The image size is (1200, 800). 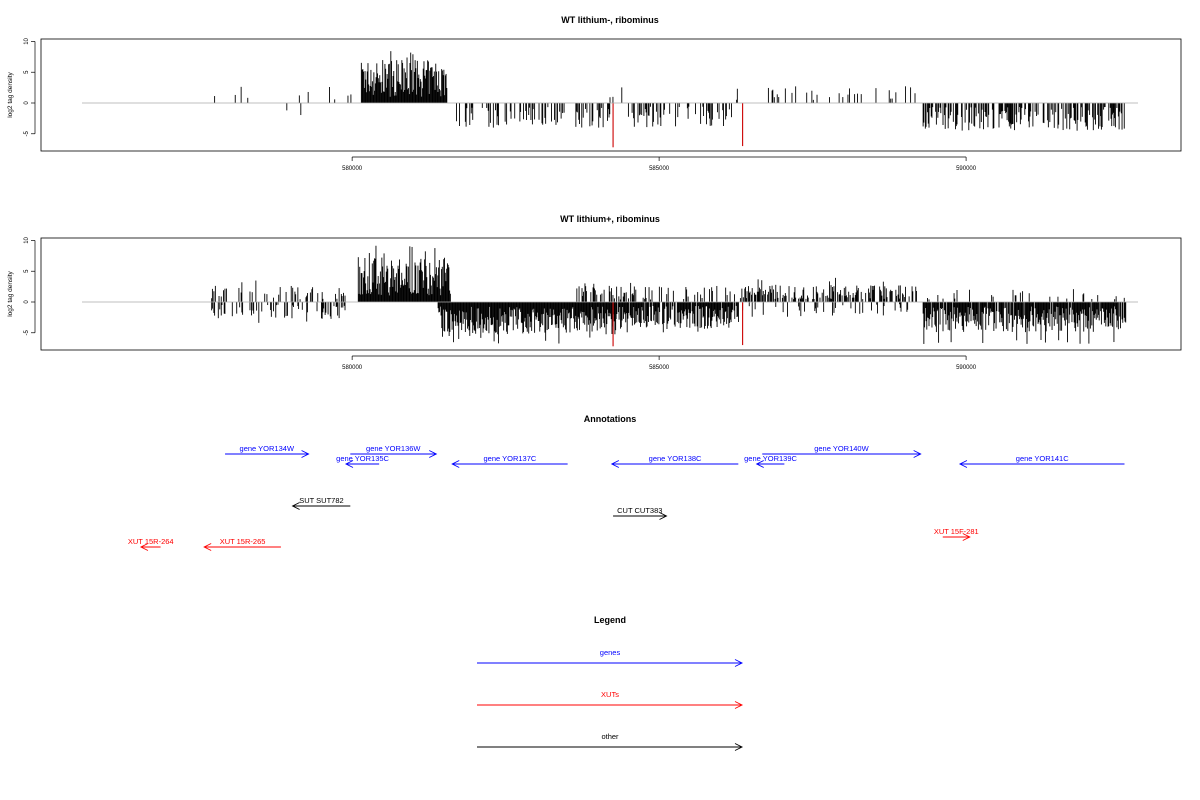 I want to click on annotation-feature: XUT 15F-281, so click(x=956, y=534).